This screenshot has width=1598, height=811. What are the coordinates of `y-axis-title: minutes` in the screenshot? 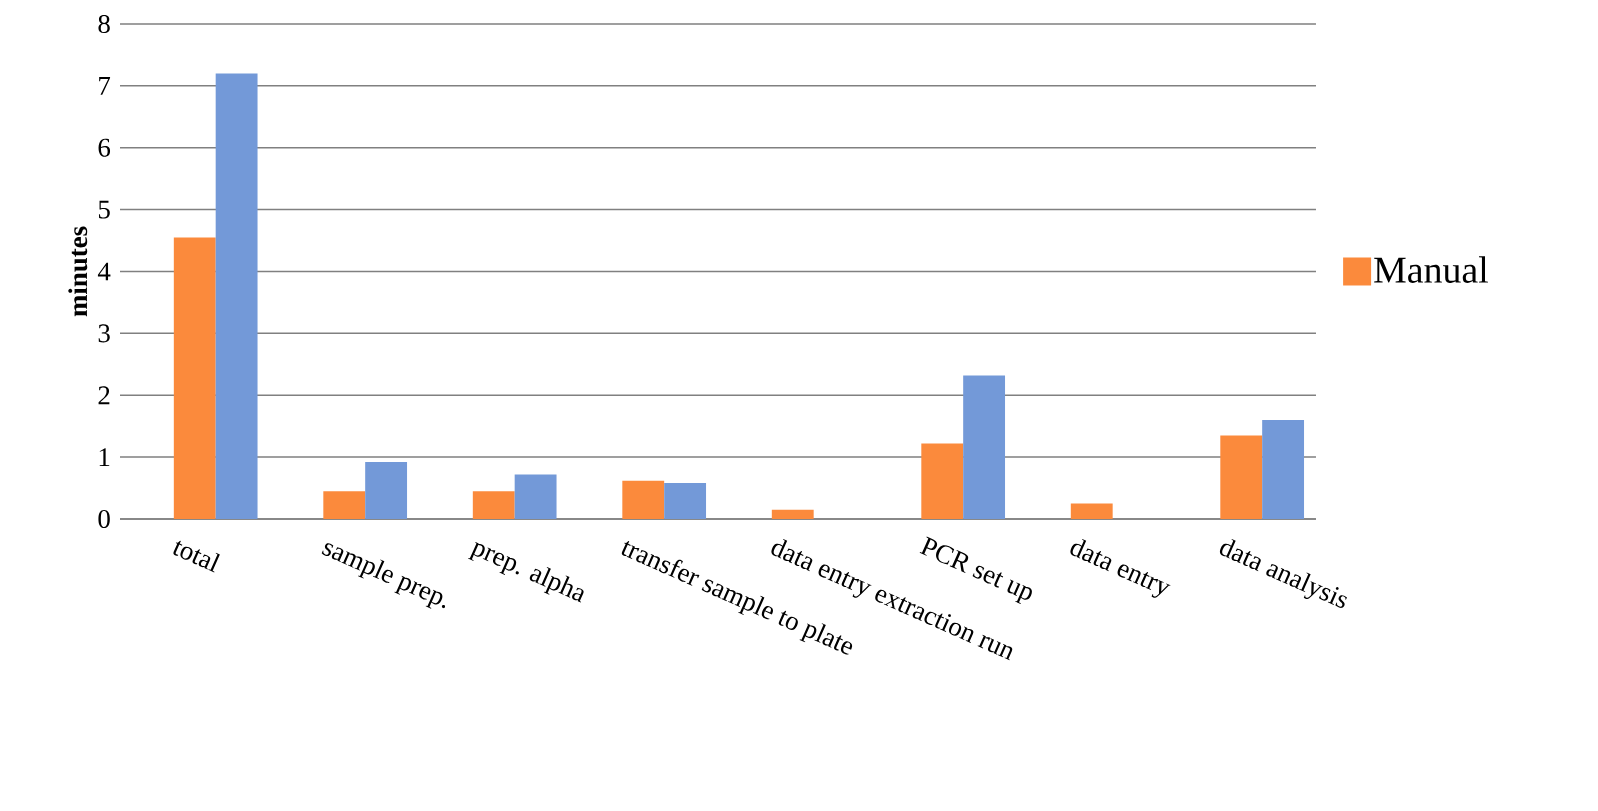 It's located at (78, 271).